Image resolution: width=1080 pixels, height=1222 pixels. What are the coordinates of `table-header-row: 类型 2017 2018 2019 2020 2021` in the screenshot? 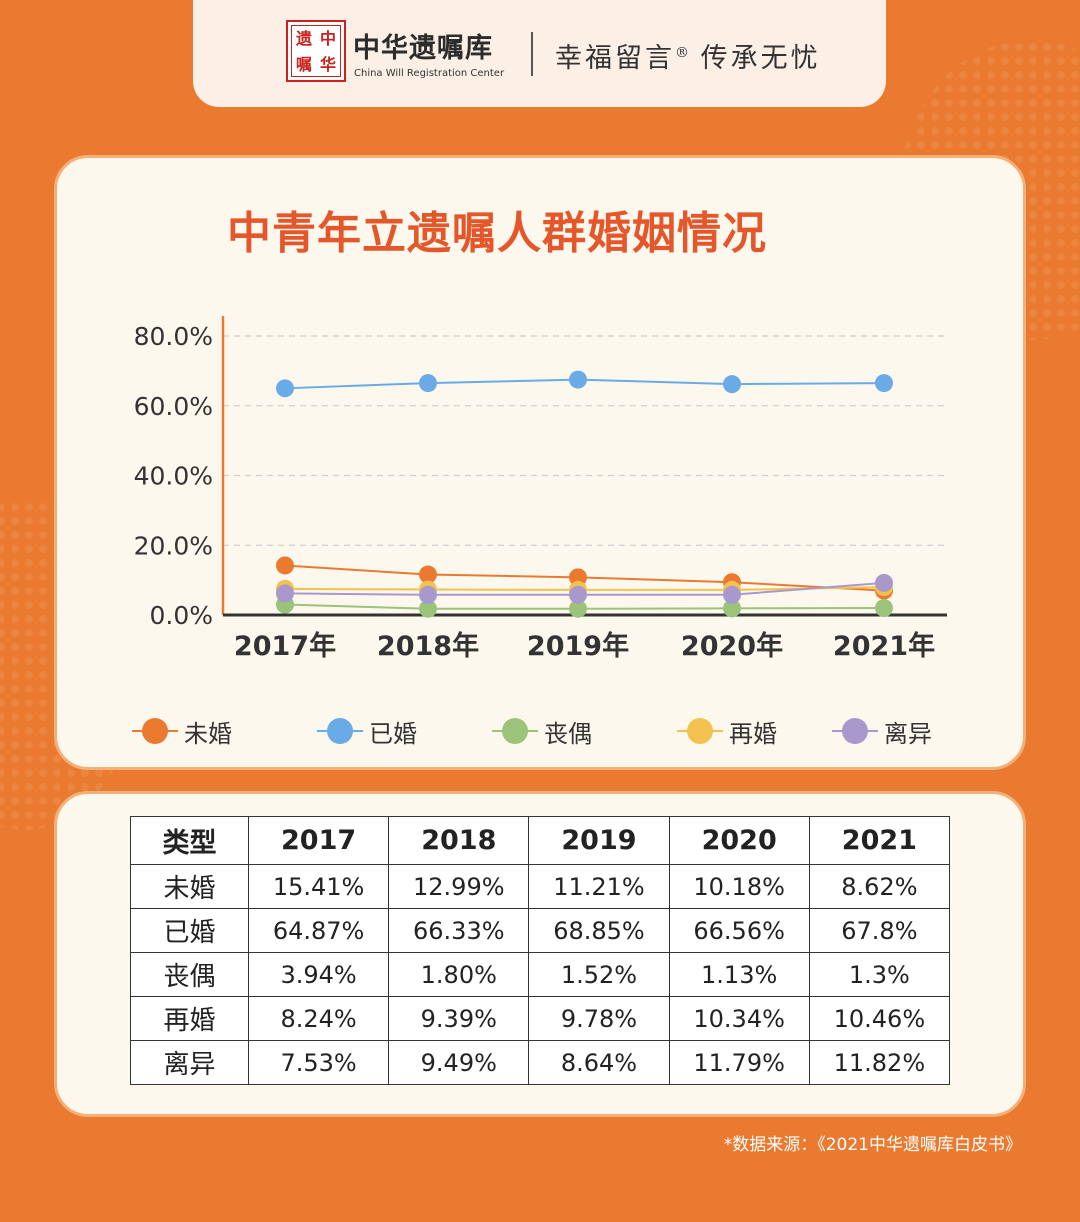 It's located at (540, 840).